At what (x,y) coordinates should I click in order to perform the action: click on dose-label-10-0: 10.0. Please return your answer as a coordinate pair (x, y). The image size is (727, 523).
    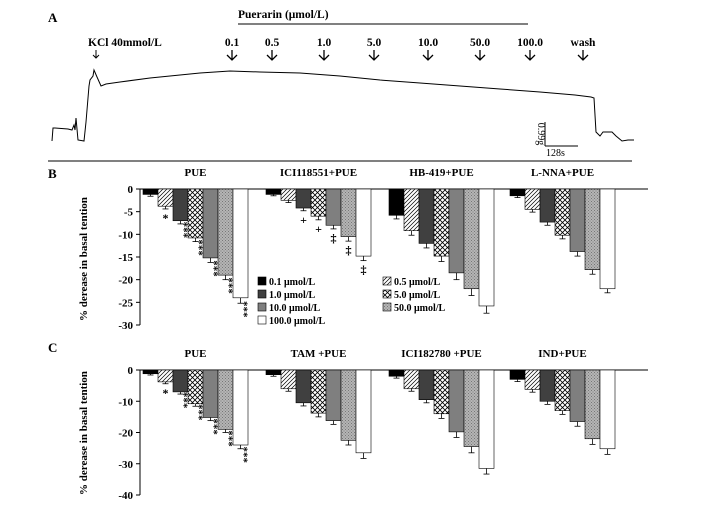
    Looking at the image, I should click on (428, 43).